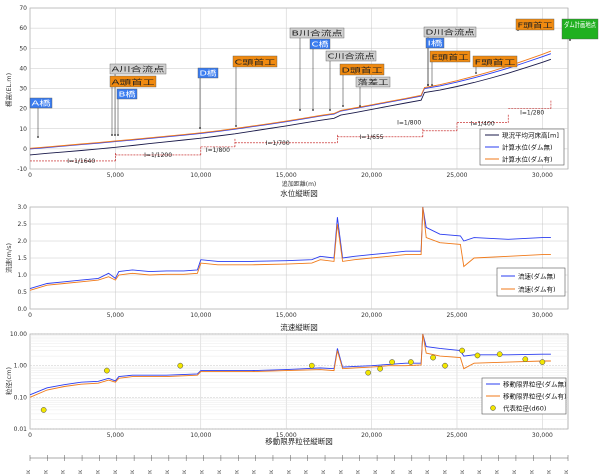  I want to click on legend: 現況平均河床高[m] 計算水位(ダム無) 計算水位(ダム有), so click(522, 147).